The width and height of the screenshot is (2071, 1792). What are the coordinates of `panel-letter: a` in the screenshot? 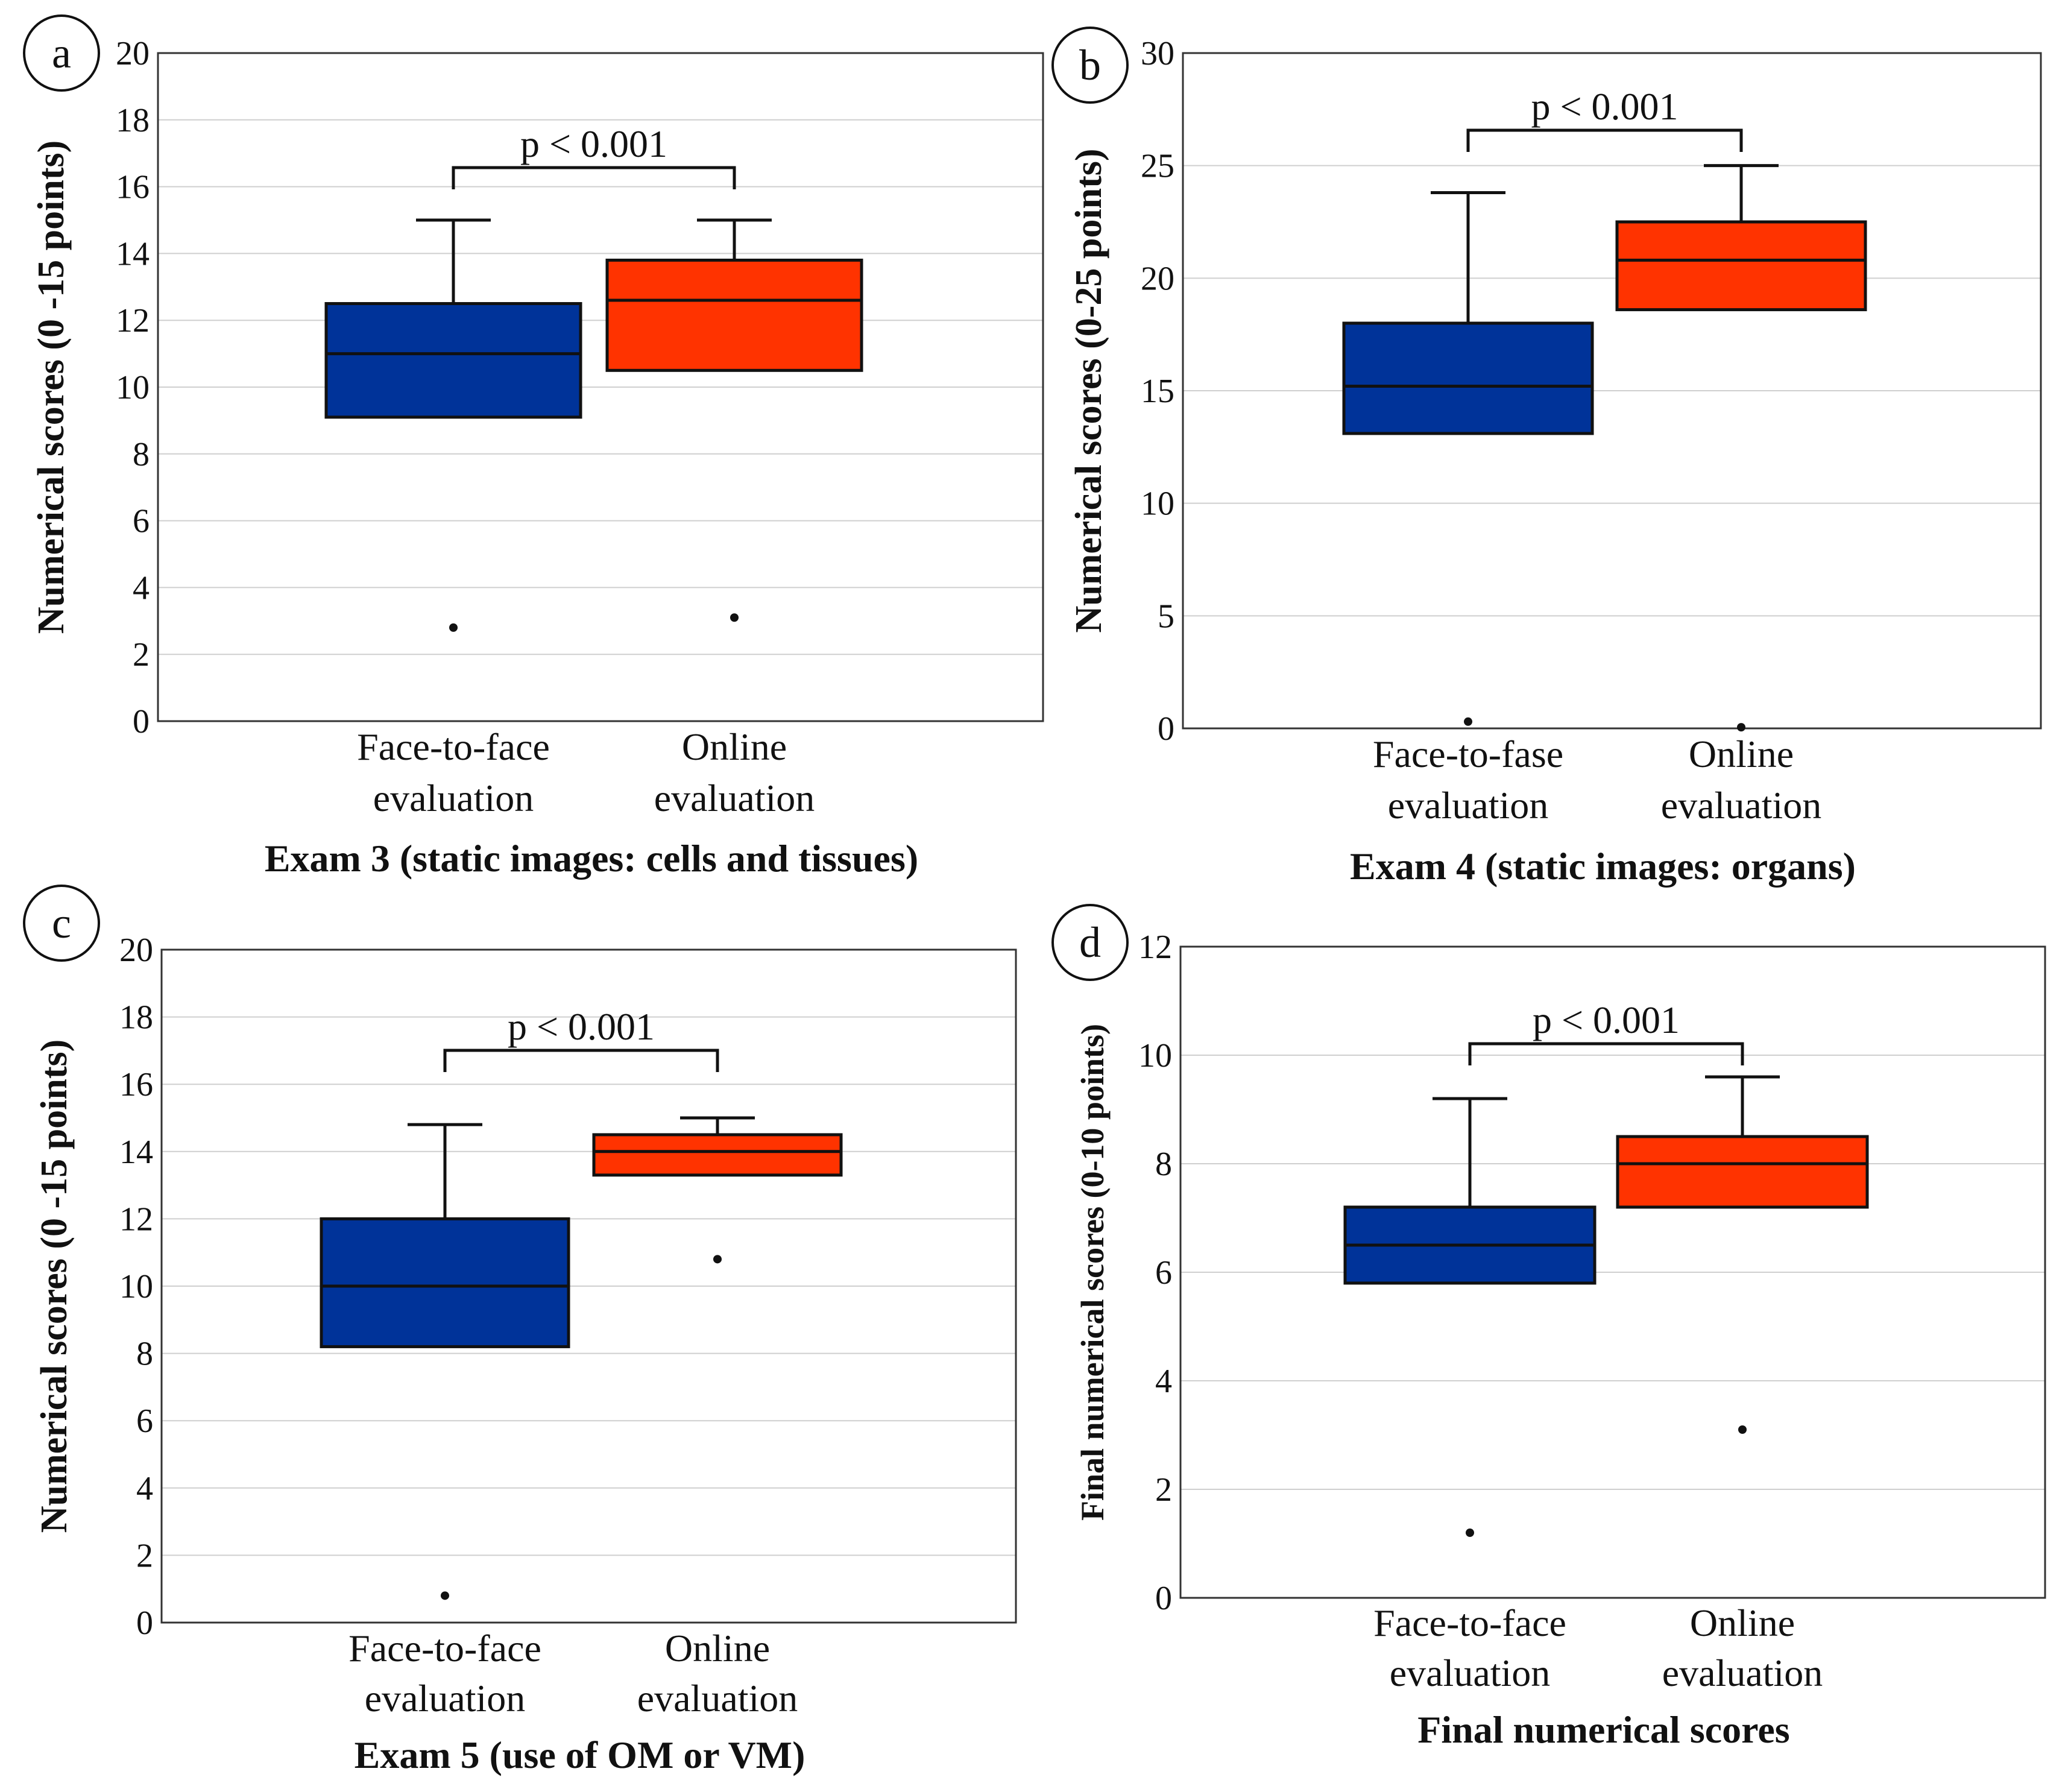 It's located at (61, 53).